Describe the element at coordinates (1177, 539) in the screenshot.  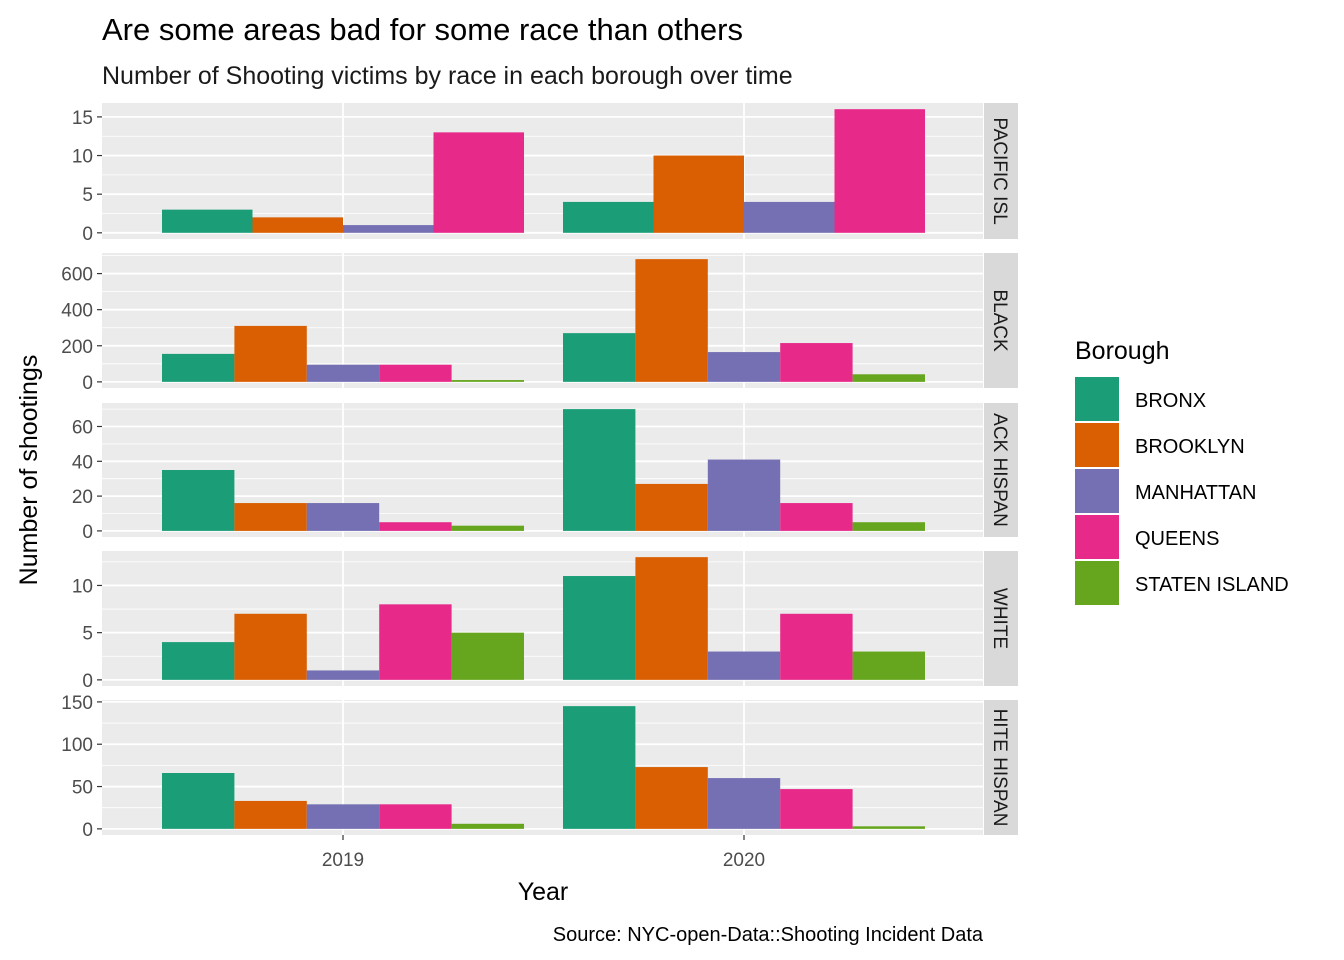
I see `legend-label: QUEENS` at that location.